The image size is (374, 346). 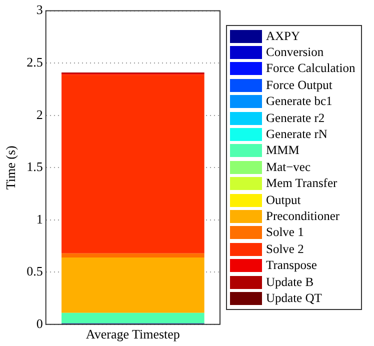 What do you see at coordinates (283, 200) in the screenshot?
I see `legend-label: Output` at bounding box center [283, 200].